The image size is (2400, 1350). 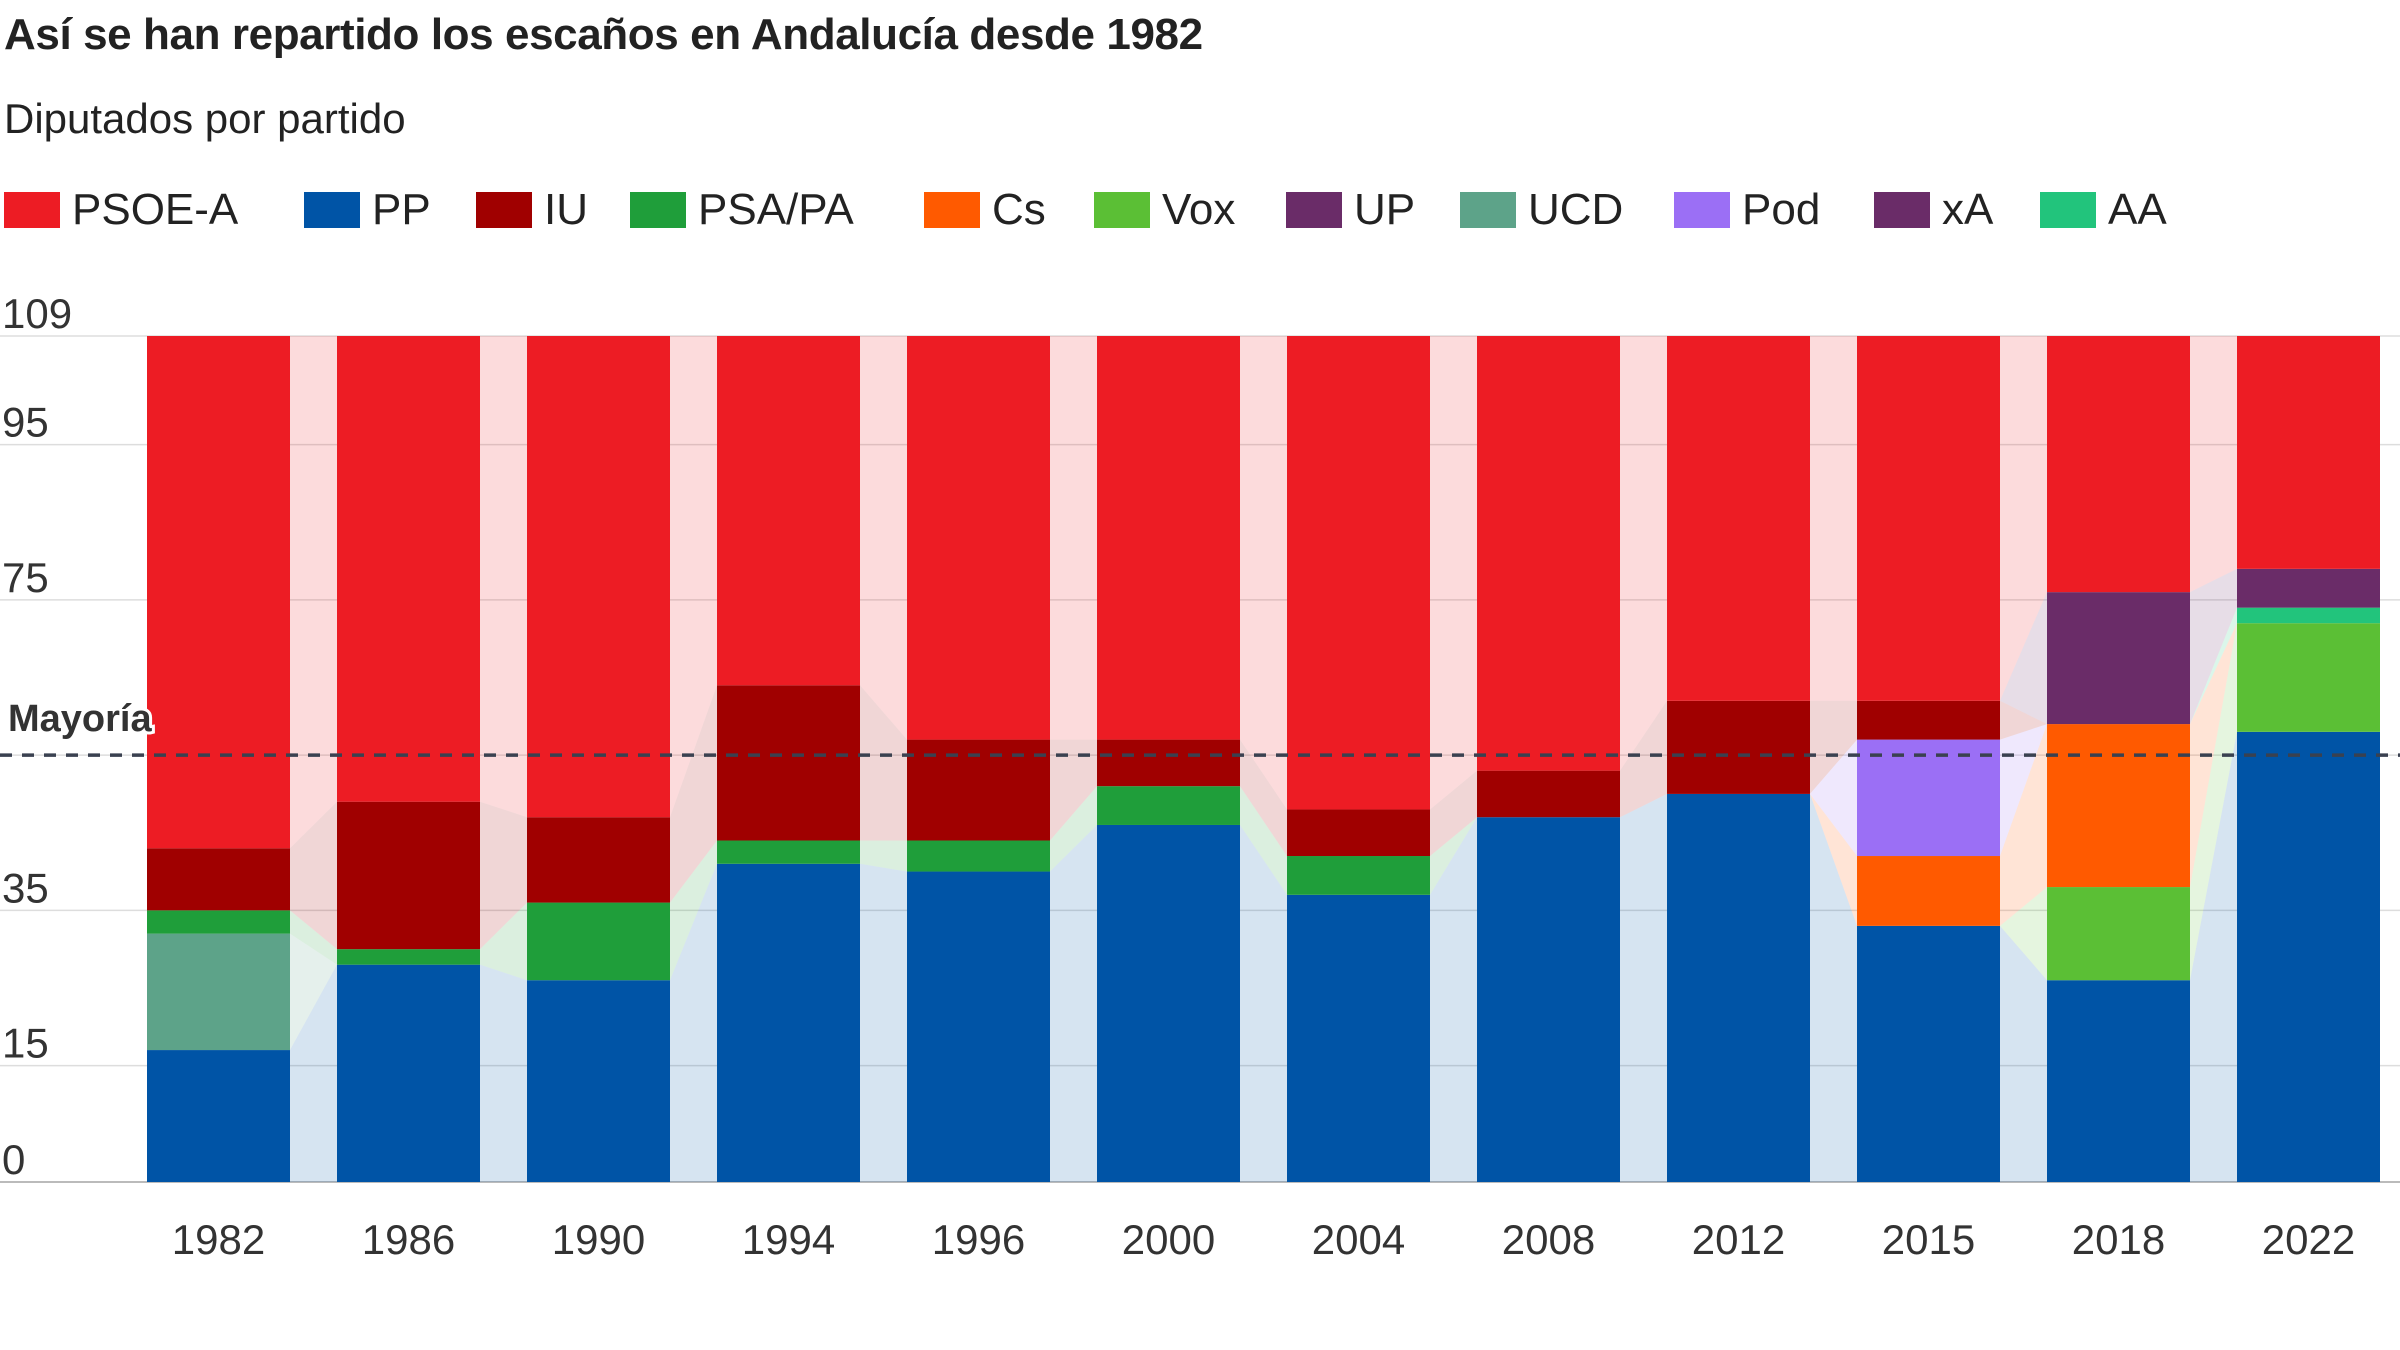 What do you see at coordinates (408, 875) in the screenshot?
I see `bar-iu-1986` at bounding box center [408, 875].